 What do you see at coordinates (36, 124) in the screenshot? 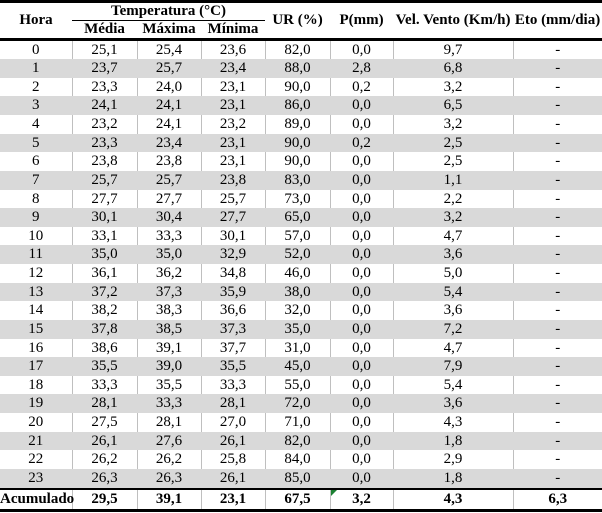
I see `table-cell: 4` at bounding box center [36, 124].